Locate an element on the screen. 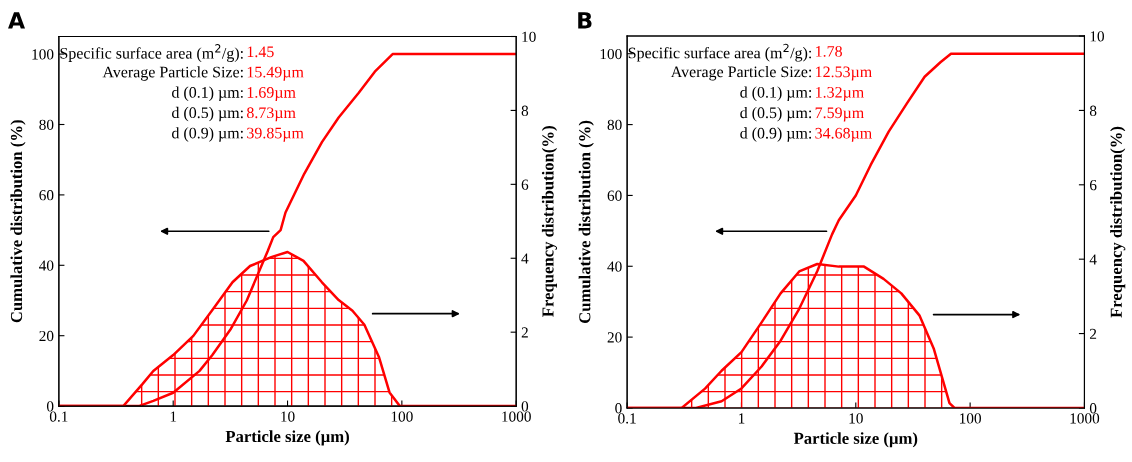 The image size is (1132, 462). annotation: 39.85µm is located at coordinates (275, 134).